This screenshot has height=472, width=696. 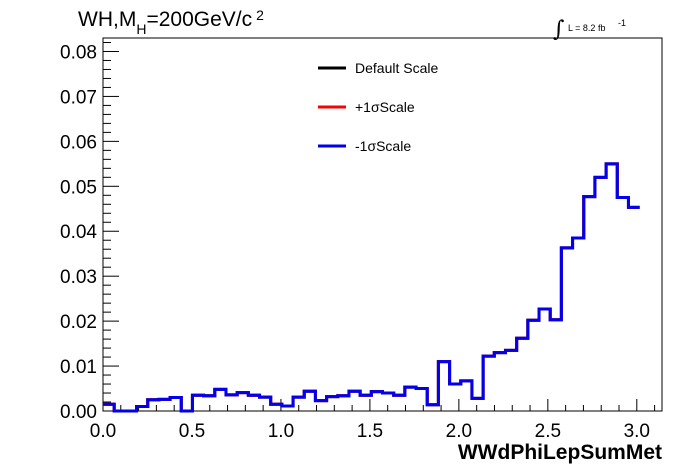 I want to click on legend: Default Scale +1σScale -1σScale, so click(x=378, y=107).